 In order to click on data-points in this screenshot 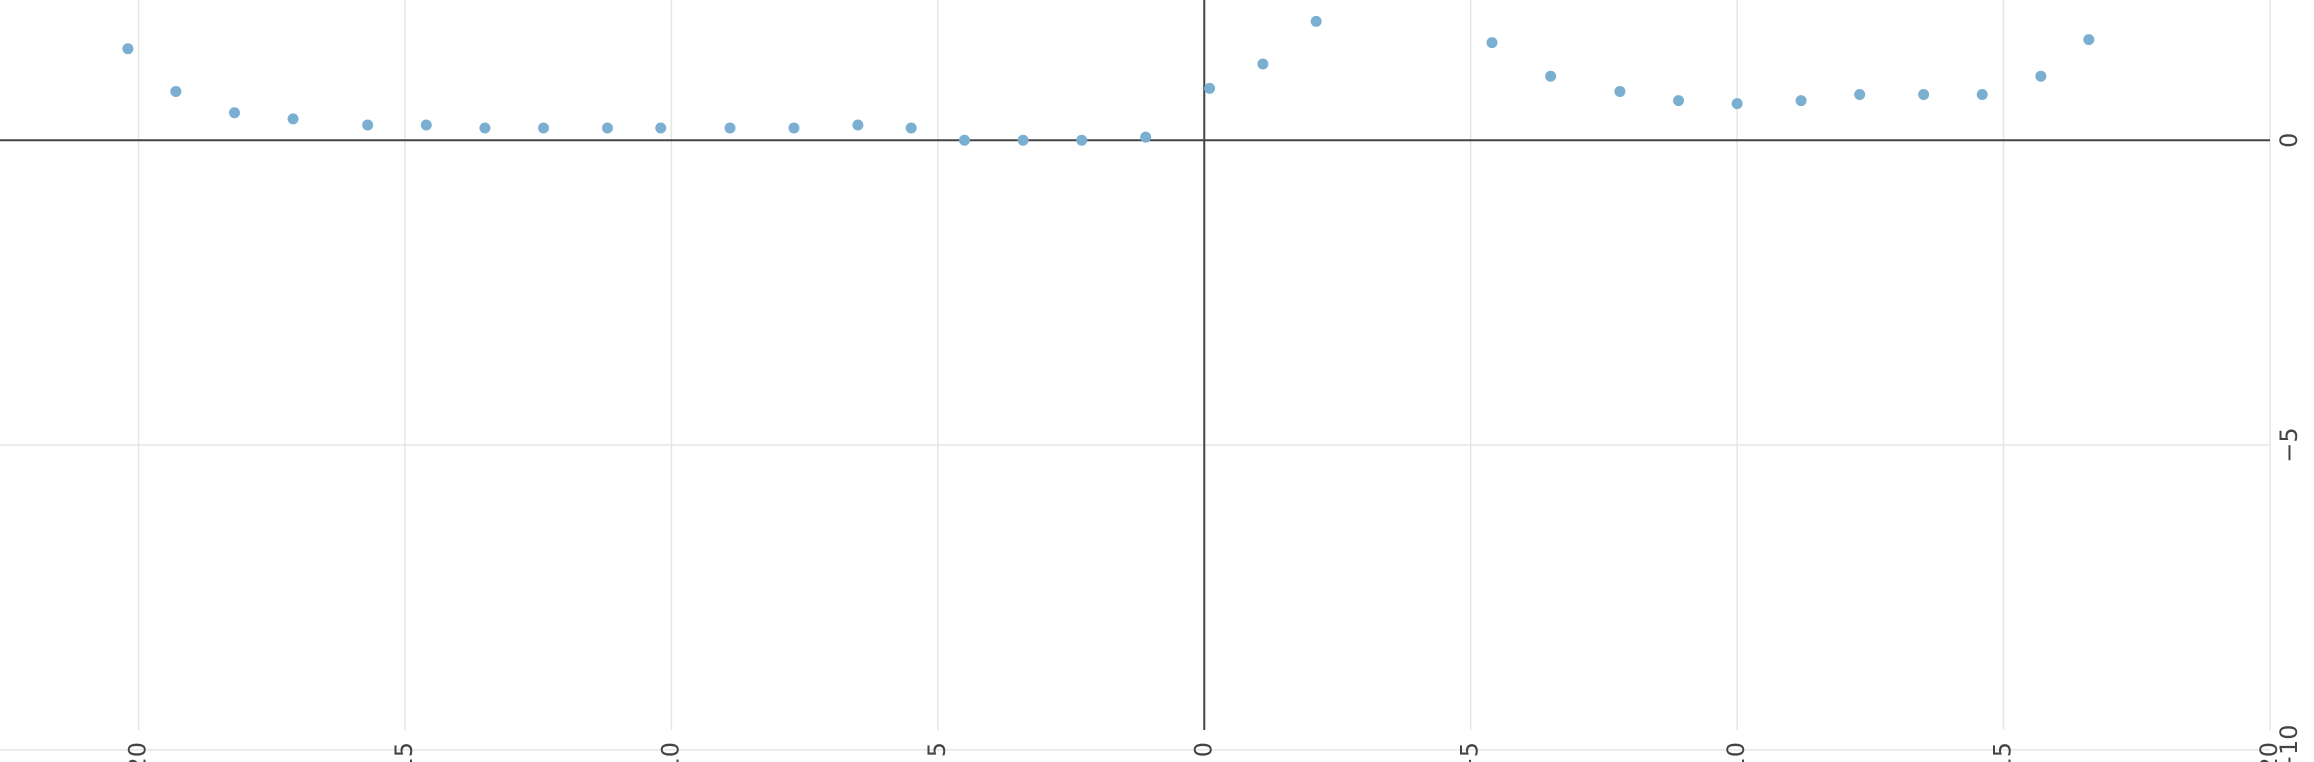, I will do `click(1108, 80)`.